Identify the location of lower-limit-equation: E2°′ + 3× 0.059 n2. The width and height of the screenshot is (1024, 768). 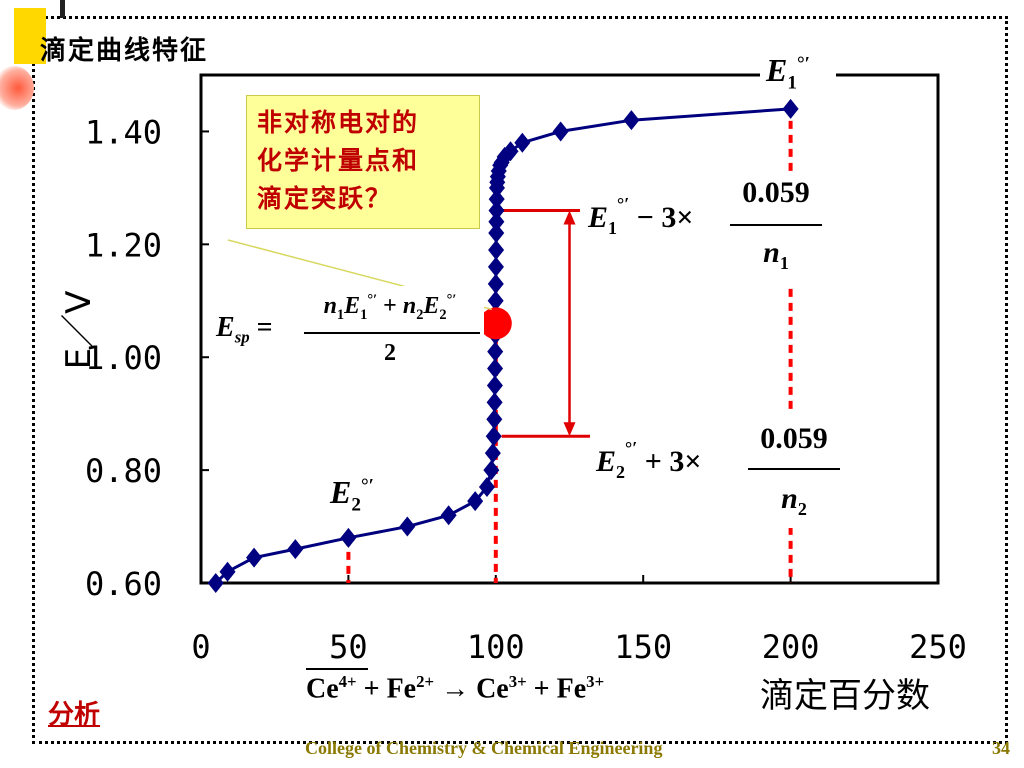
(720, 469).